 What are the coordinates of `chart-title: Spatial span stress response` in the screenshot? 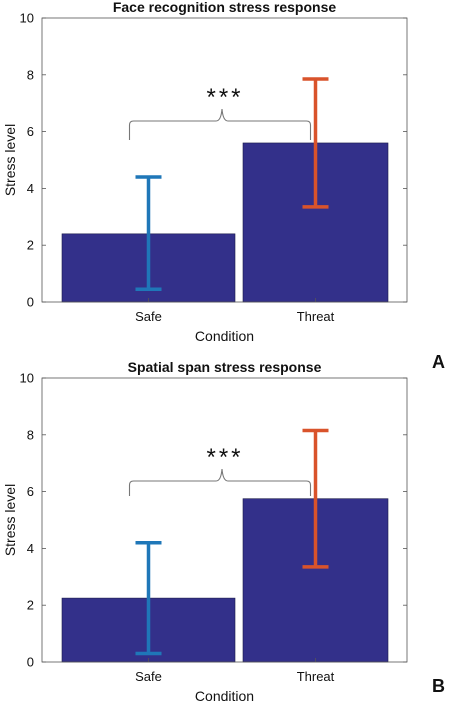 It's located at (225, 367).